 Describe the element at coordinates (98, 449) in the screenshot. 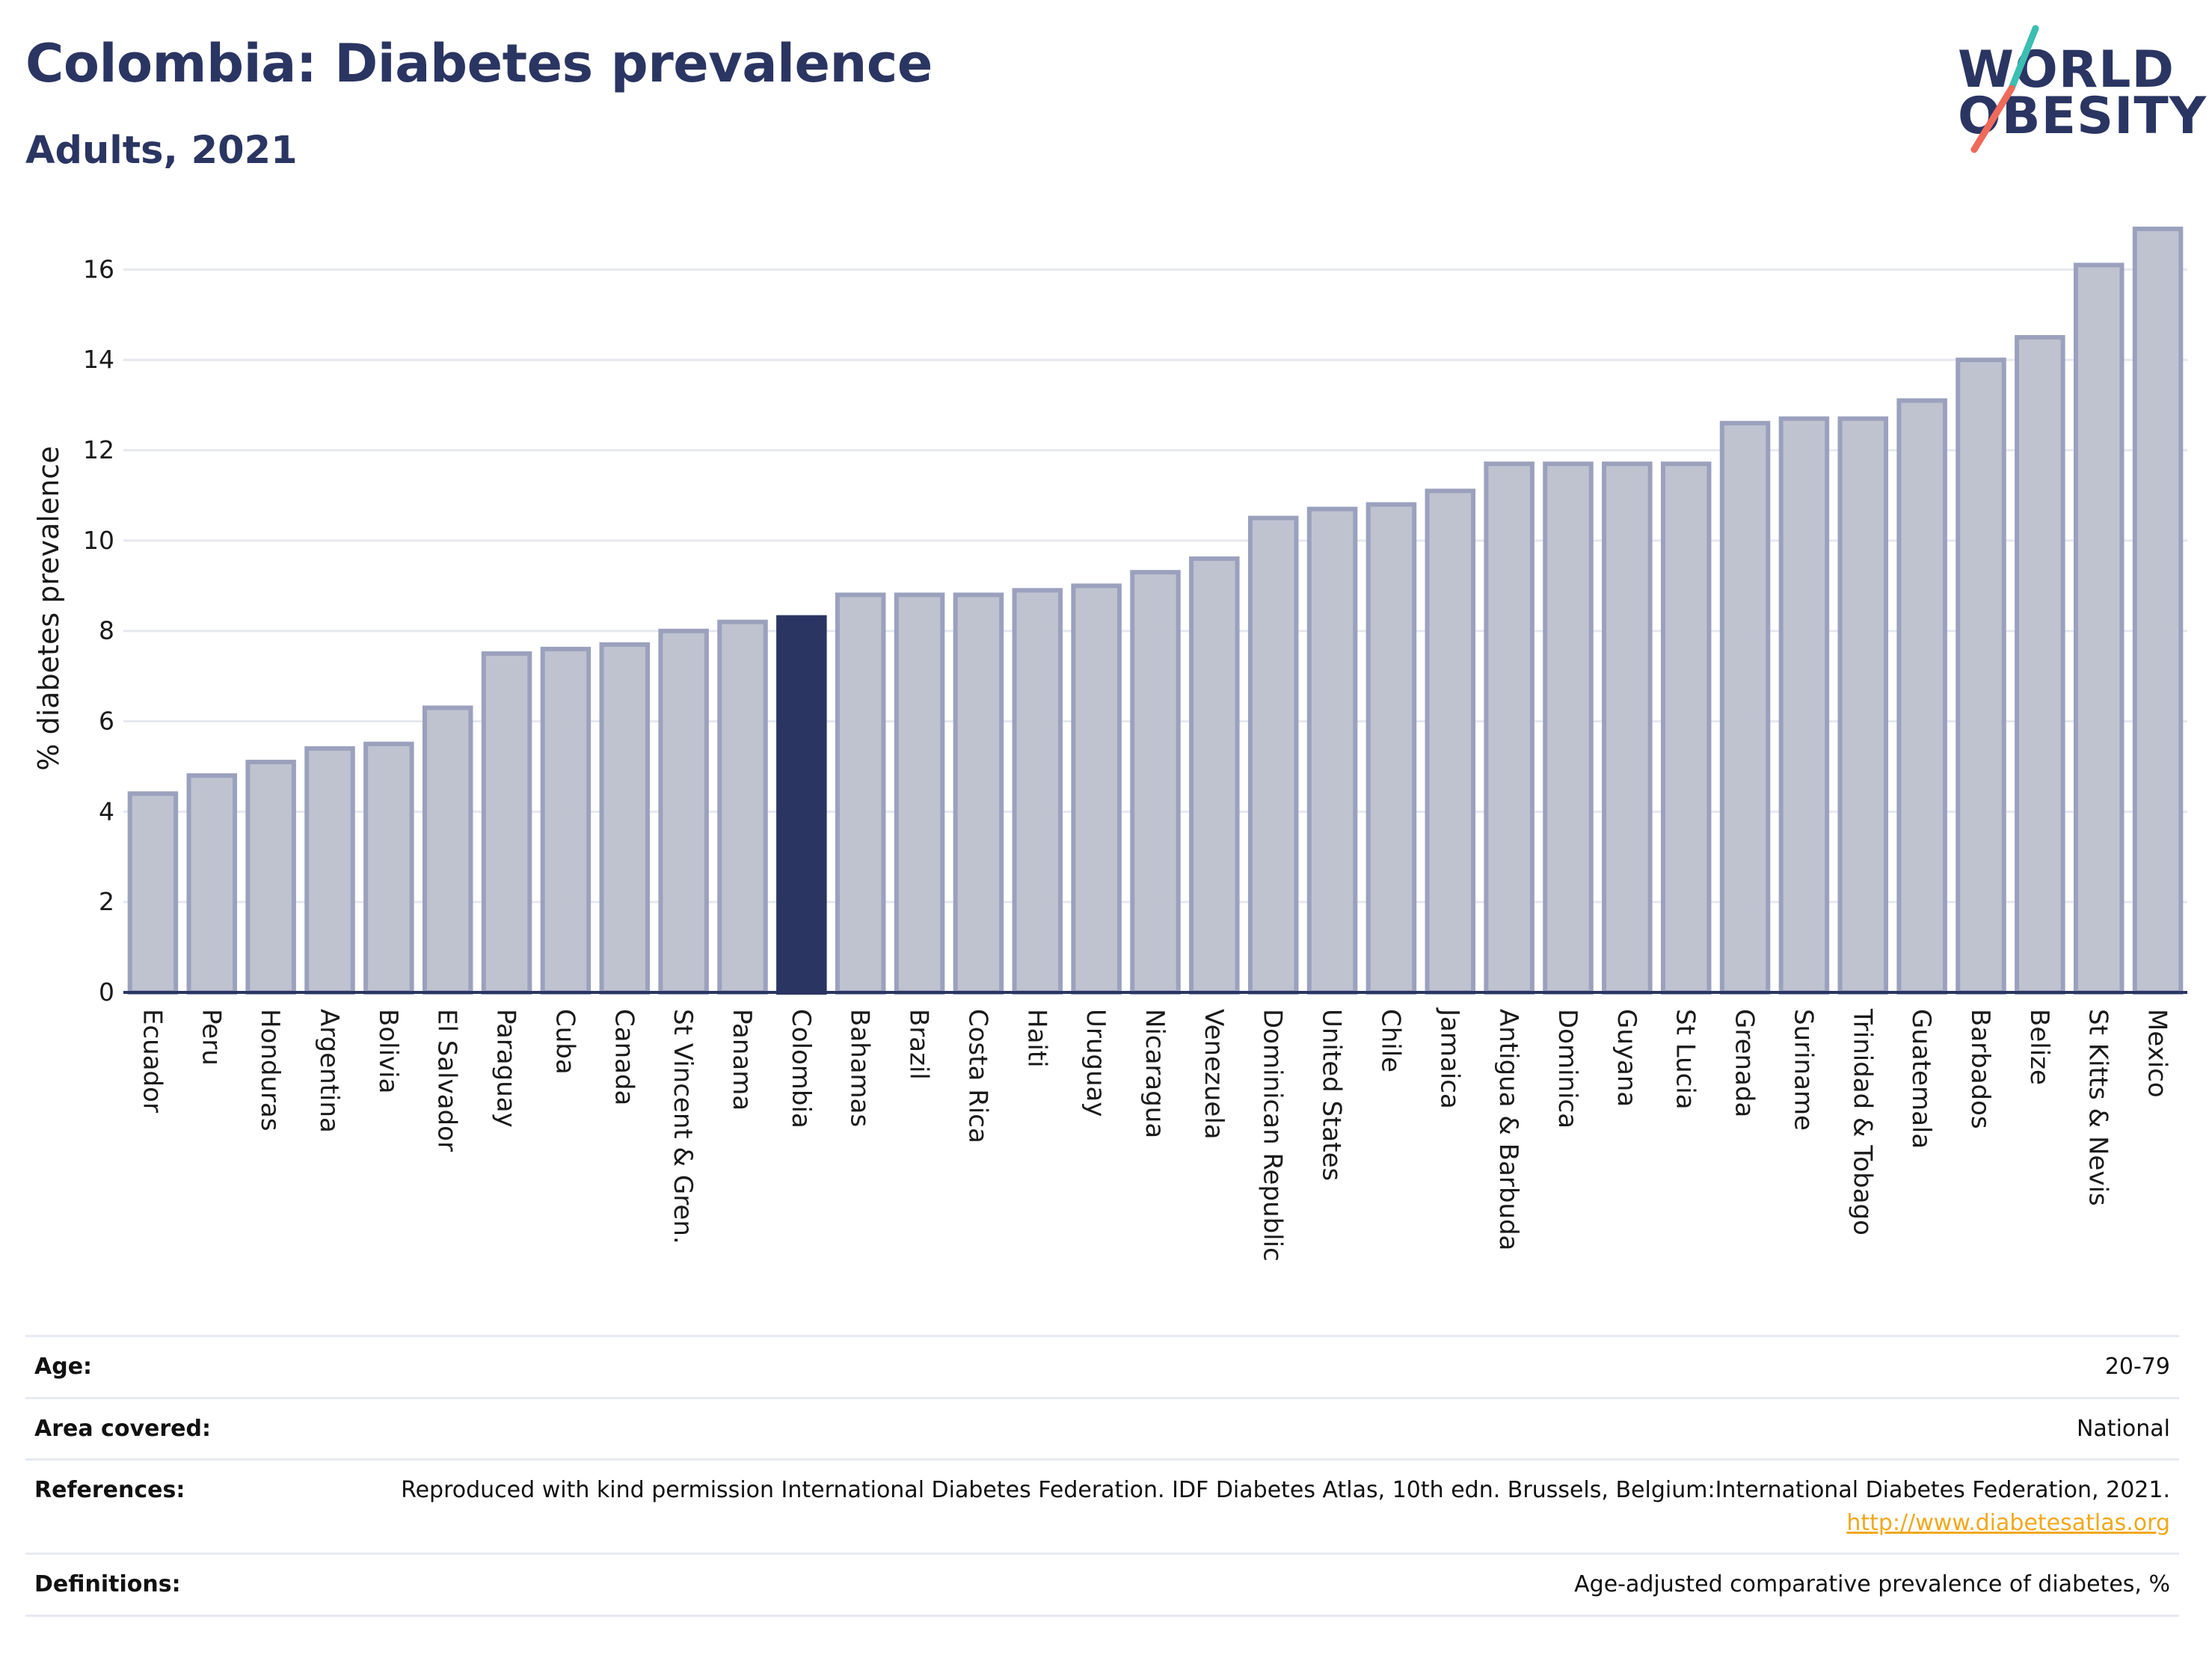

I see `y-tick-label: 12` at that location.